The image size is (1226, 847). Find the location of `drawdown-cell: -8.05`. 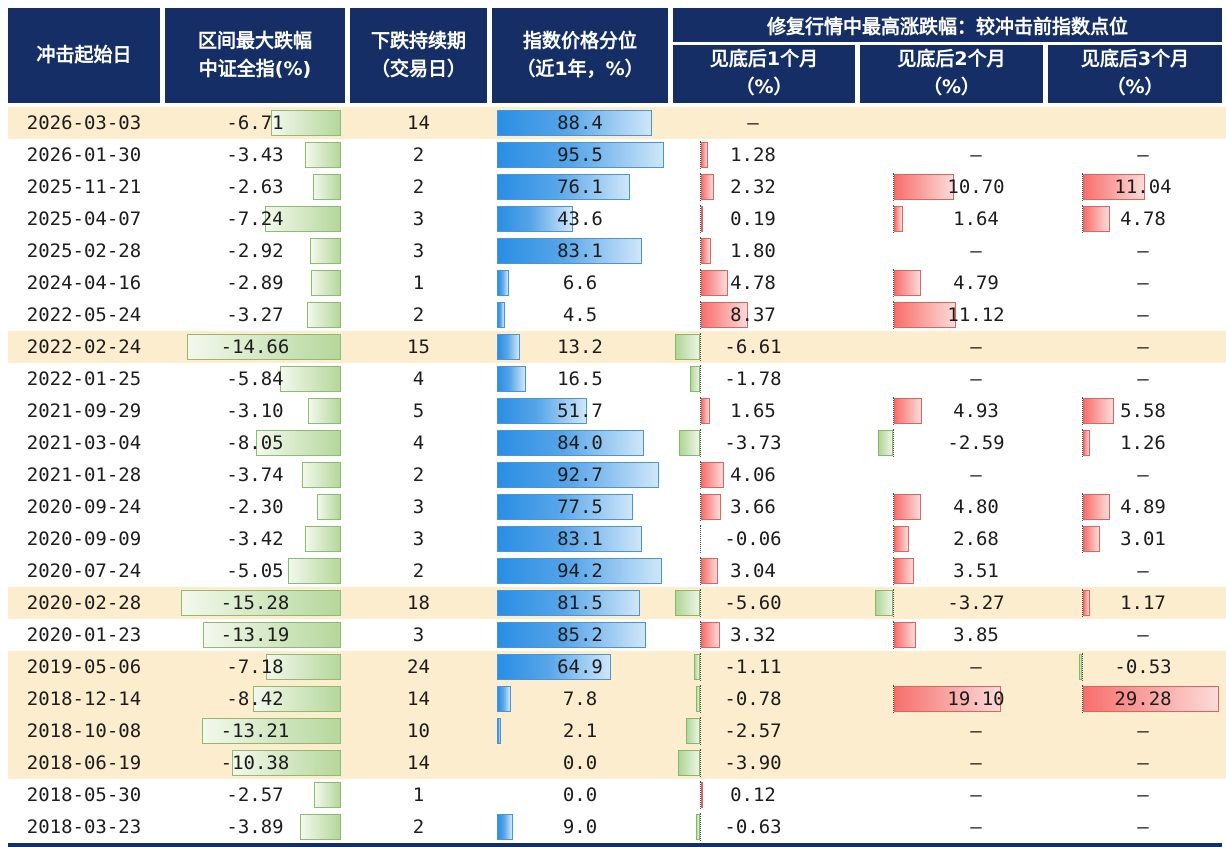

drawdown-cell: -8.05 is located at coordinates (255, 443).